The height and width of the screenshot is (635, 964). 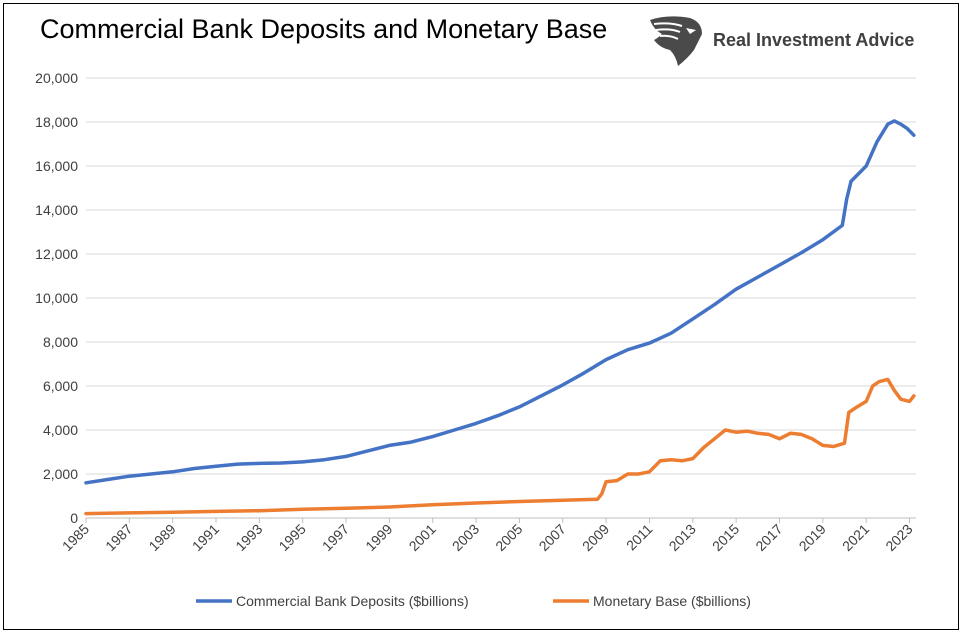 What do you see at coordinates (352, 601) in the screenshot?
I see `legend-label: Commercial Bank Deposits ($billions)` at bounding box center [352, 601].